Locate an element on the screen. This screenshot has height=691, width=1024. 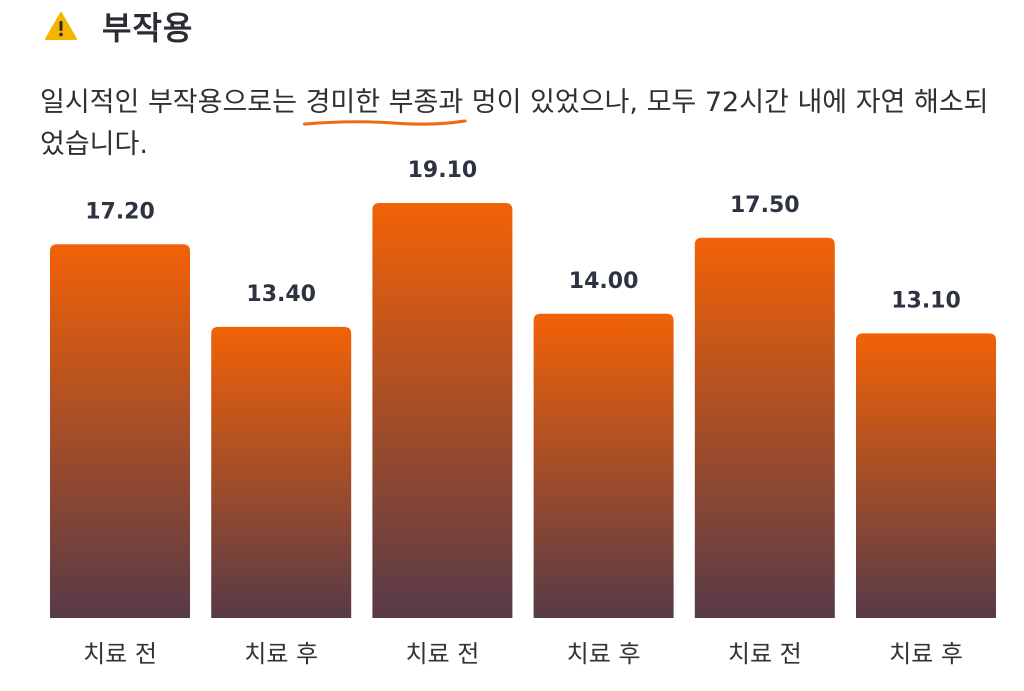
highlighted-phrase: 경미한 부종과 is located at coordinates (384, 104).